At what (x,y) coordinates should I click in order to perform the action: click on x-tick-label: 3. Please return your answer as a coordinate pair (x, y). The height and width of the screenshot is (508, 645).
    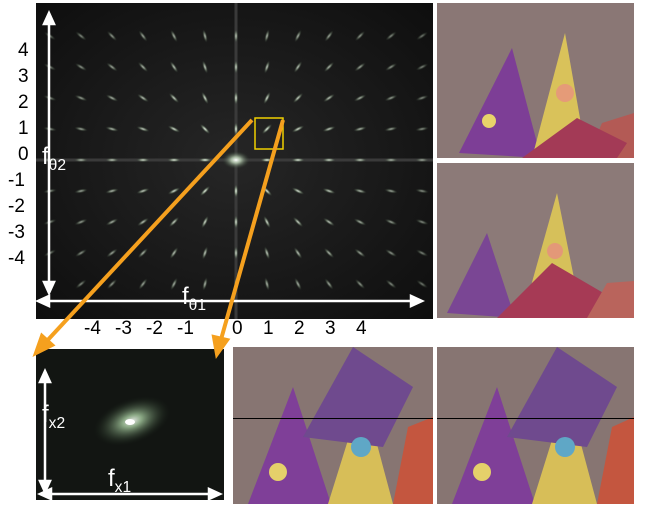
    Looking at the image, I should click on (330, 328).